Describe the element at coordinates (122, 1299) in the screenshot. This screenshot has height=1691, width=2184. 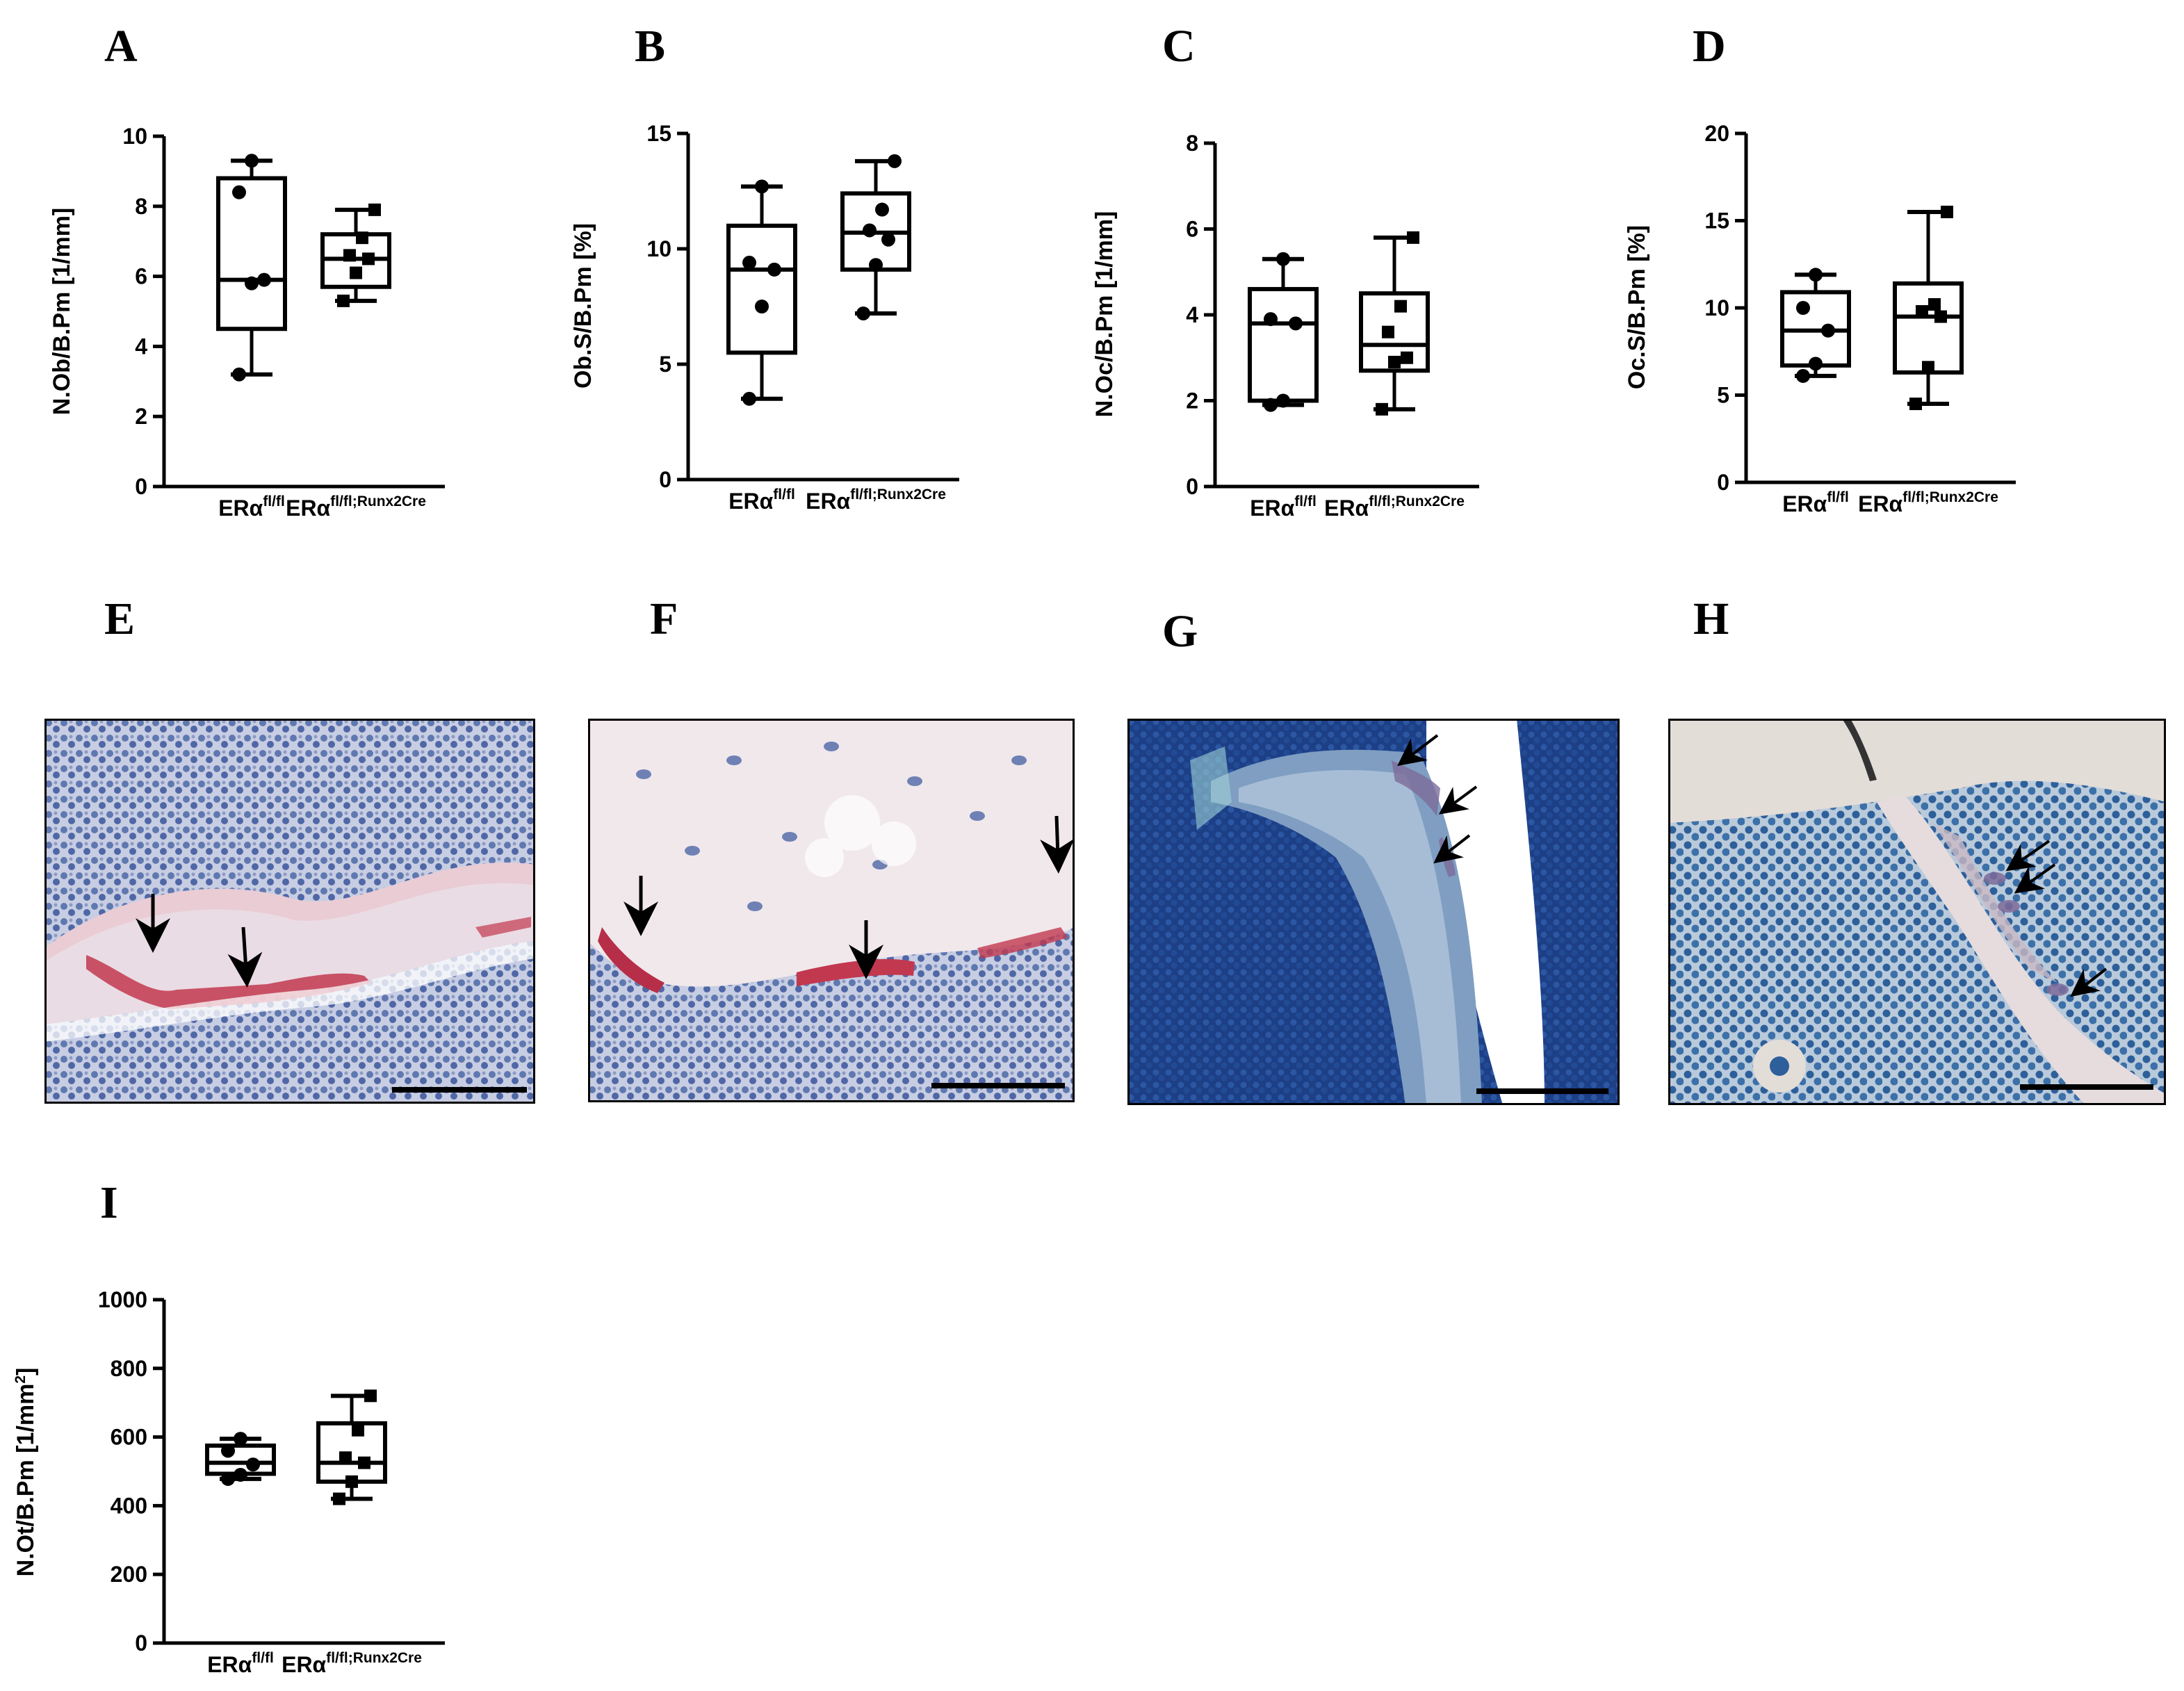
I see `y-tick-label: 1000` at that location.